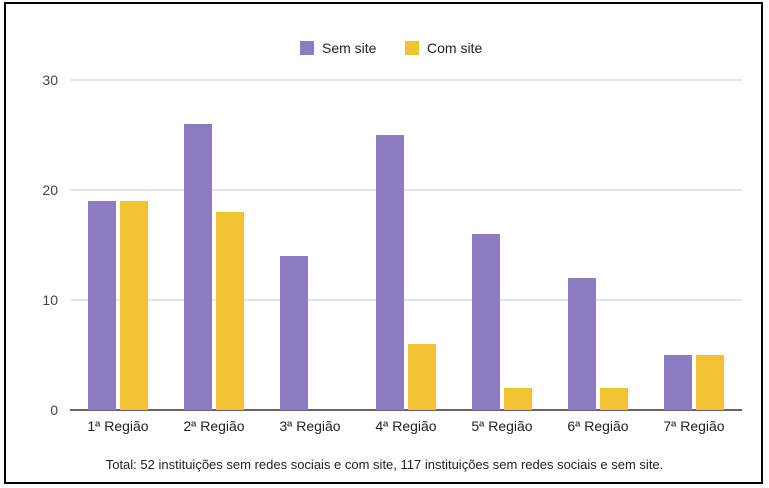 The height and width of the screenshot is (488, 769). Describe the element at coordinates (597, 426) in the screenshot. I see `x-tick-label: 6ª Região` at that location.